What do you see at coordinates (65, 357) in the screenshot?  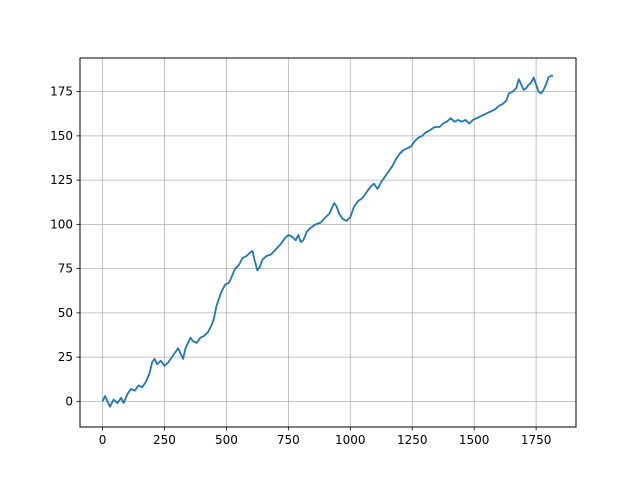 I see `y-tick-label: 25` at bounding box center [65, 357].